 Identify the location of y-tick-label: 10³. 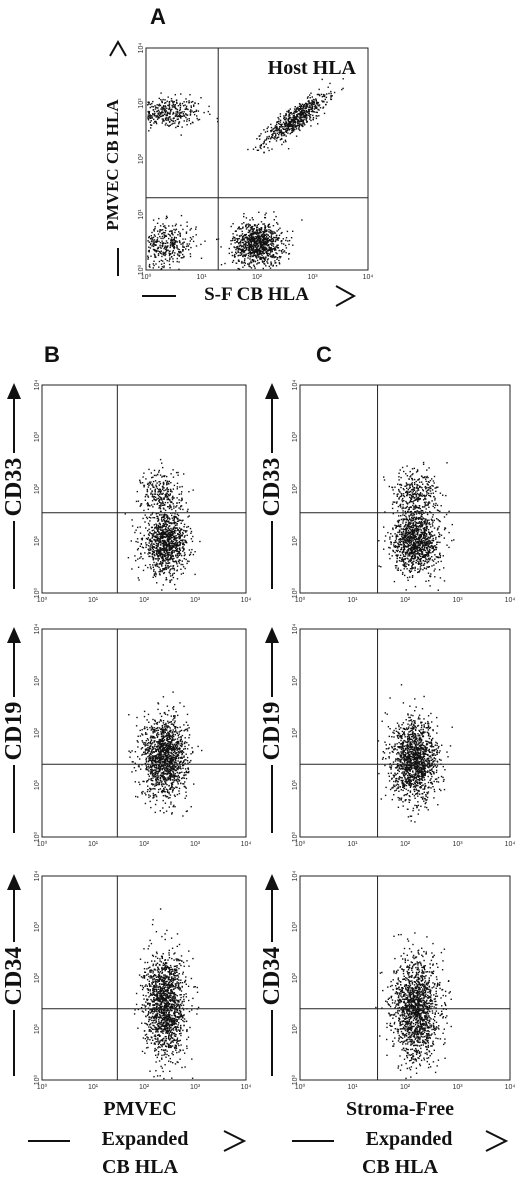
(37, 436).